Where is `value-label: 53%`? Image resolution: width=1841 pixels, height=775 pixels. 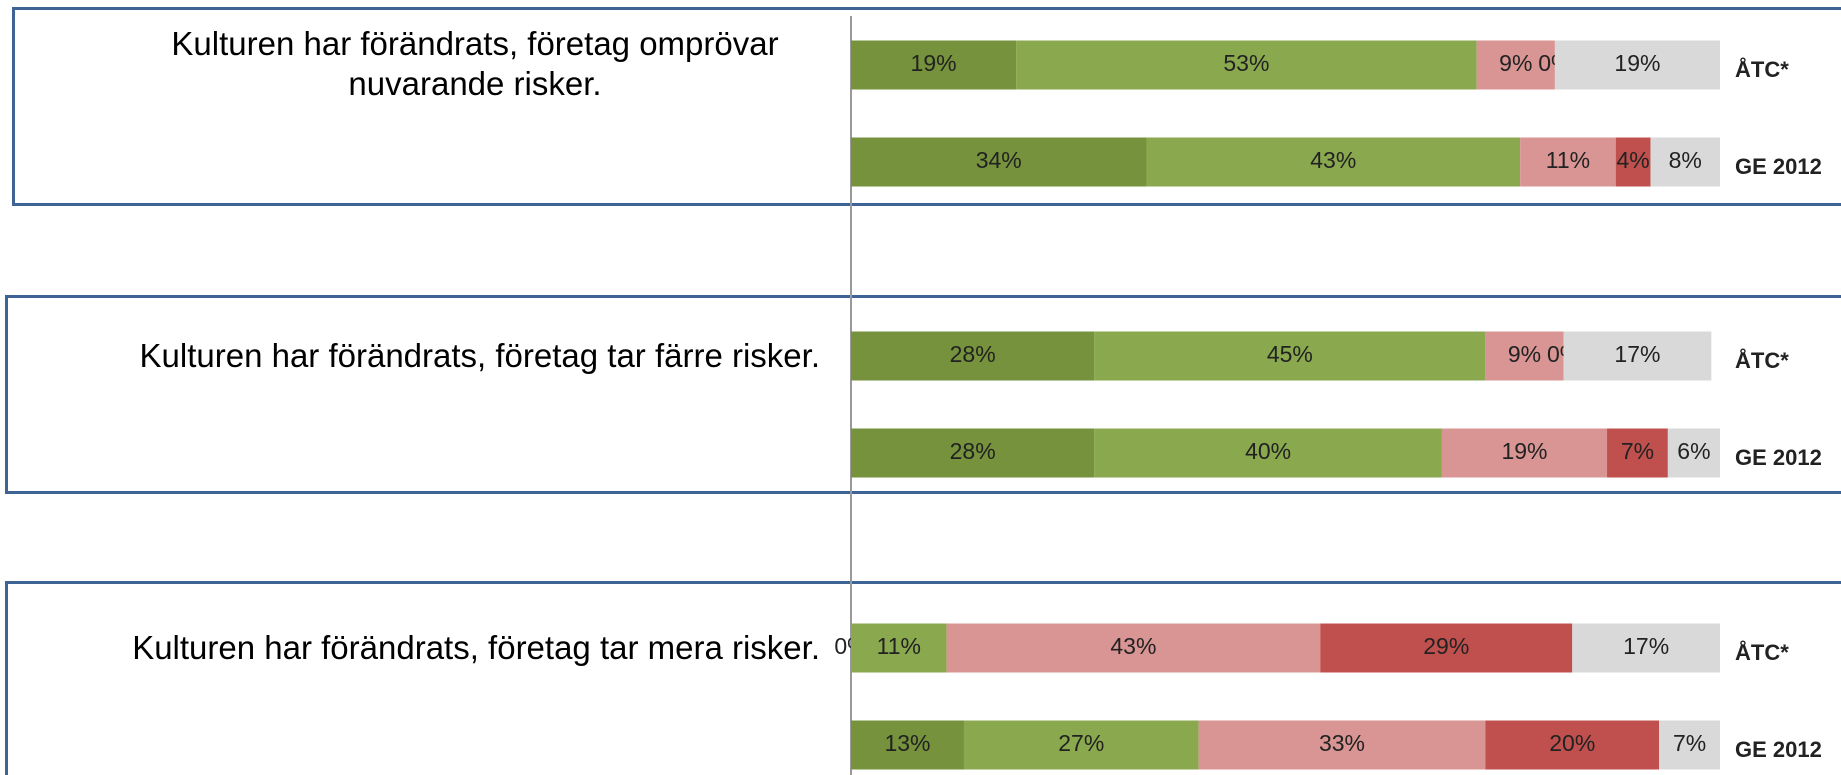
value-label: 53% is located at coordinates (1246, 63).